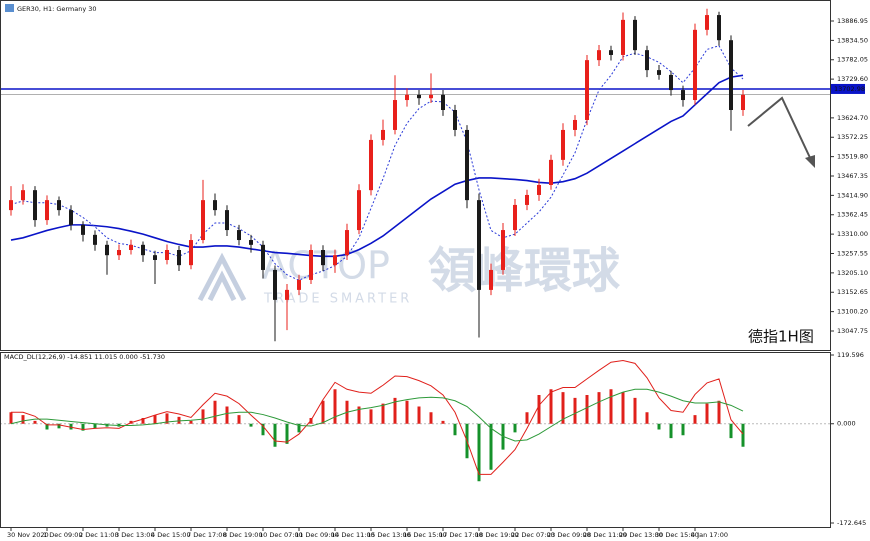  What do you see at coordinates (389, 535) in the screenshot?
I see `x-tick-label: 15 Dec 13:00` at bounding box center [389, 535].